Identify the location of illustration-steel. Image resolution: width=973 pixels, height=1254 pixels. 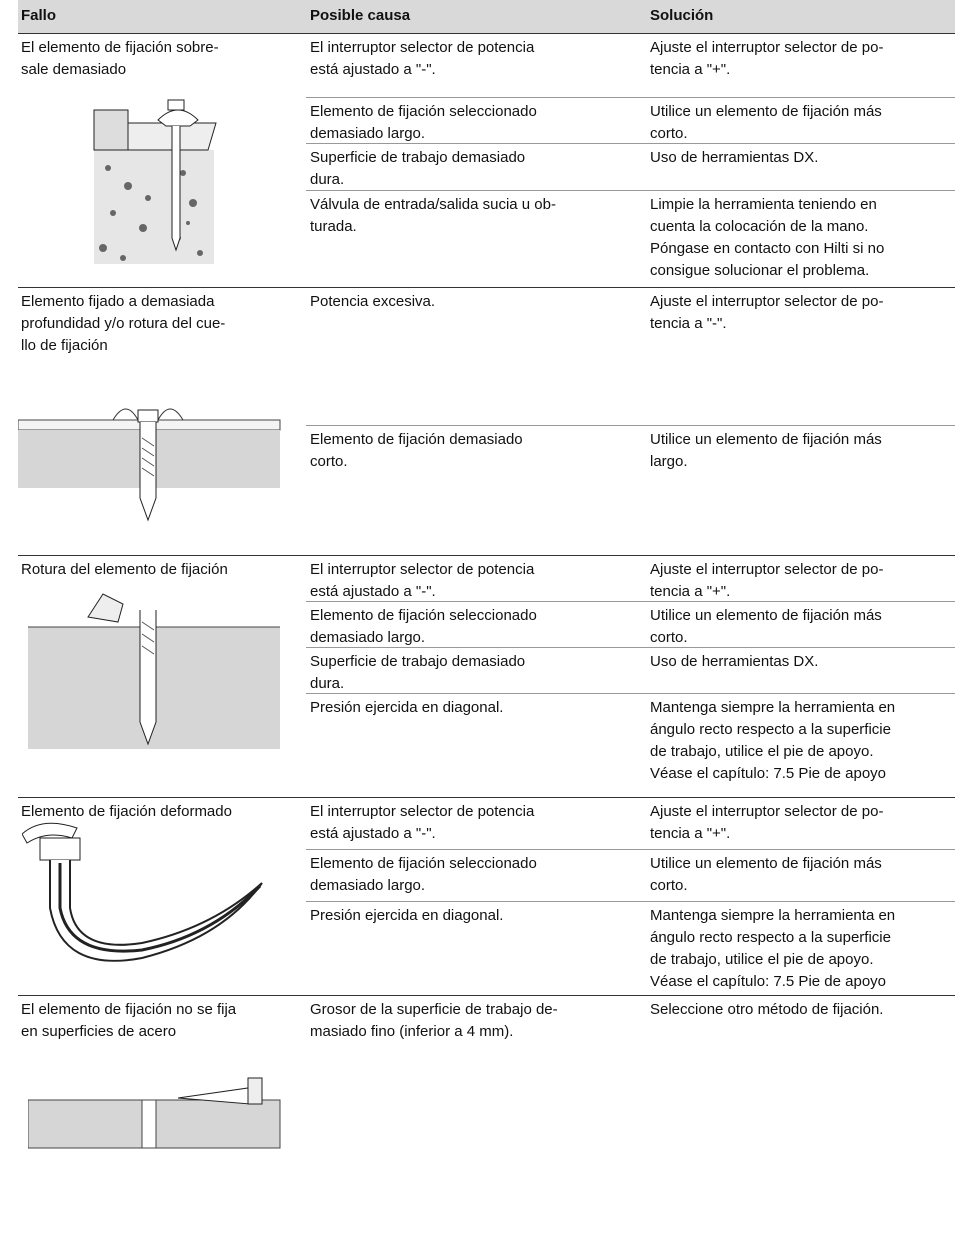
(154, 1113).